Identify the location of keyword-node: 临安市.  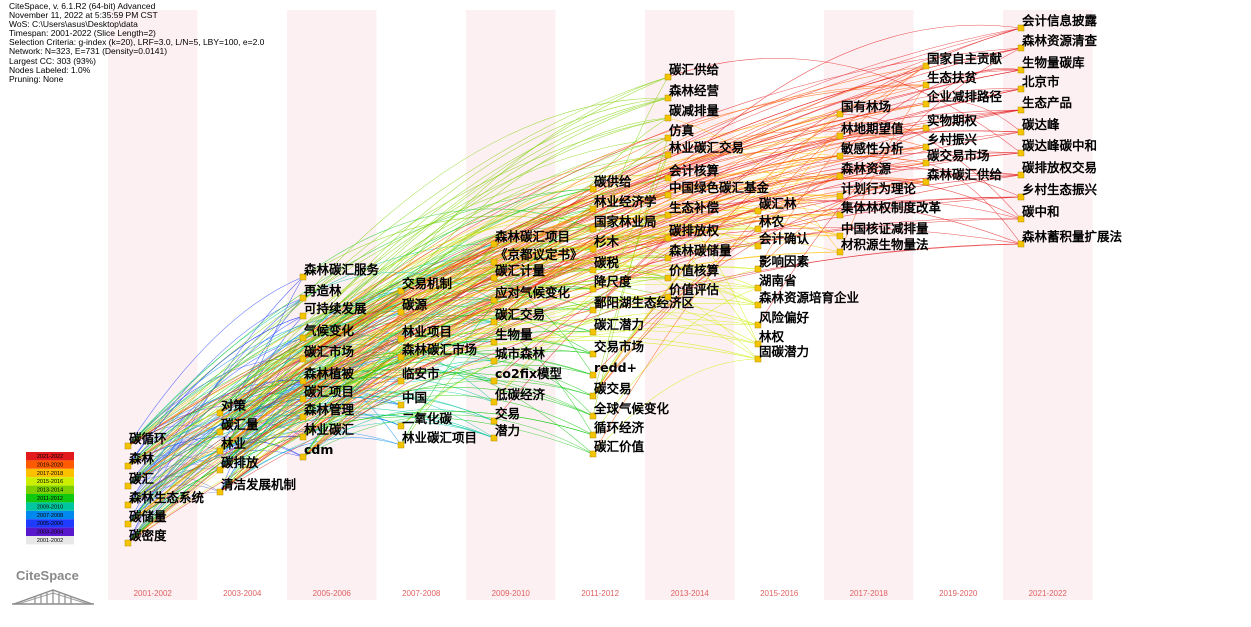
(418, 375).